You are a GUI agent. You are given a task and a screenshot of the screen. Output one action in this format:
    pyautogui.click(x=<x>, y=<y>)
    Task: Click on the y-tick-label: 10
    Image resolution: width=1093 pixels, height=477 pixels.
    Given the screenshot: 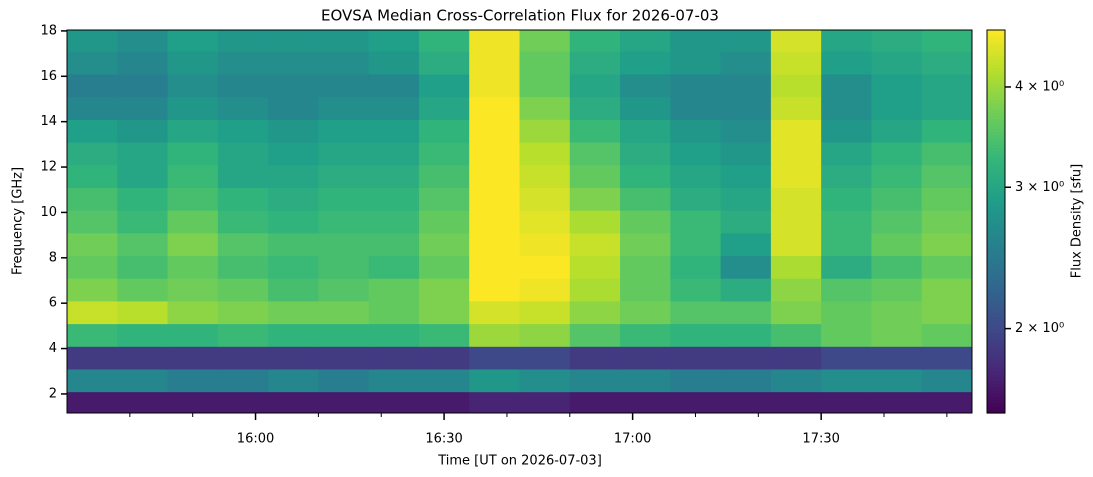 What is the action you would take?
    pyautogui.click(x=48, y=212)
    